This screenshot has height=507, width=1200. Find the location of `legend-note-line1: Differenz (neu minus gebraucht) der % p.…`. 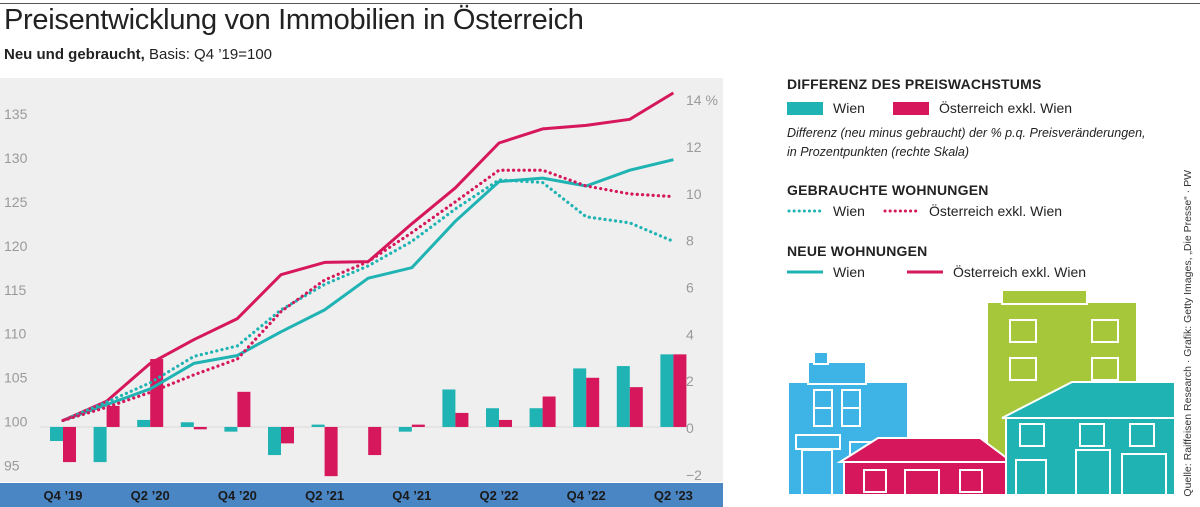

legend-note-line1: Differenz (neu minus gebraucht) der % p.… is located at coordinates (966, 133).